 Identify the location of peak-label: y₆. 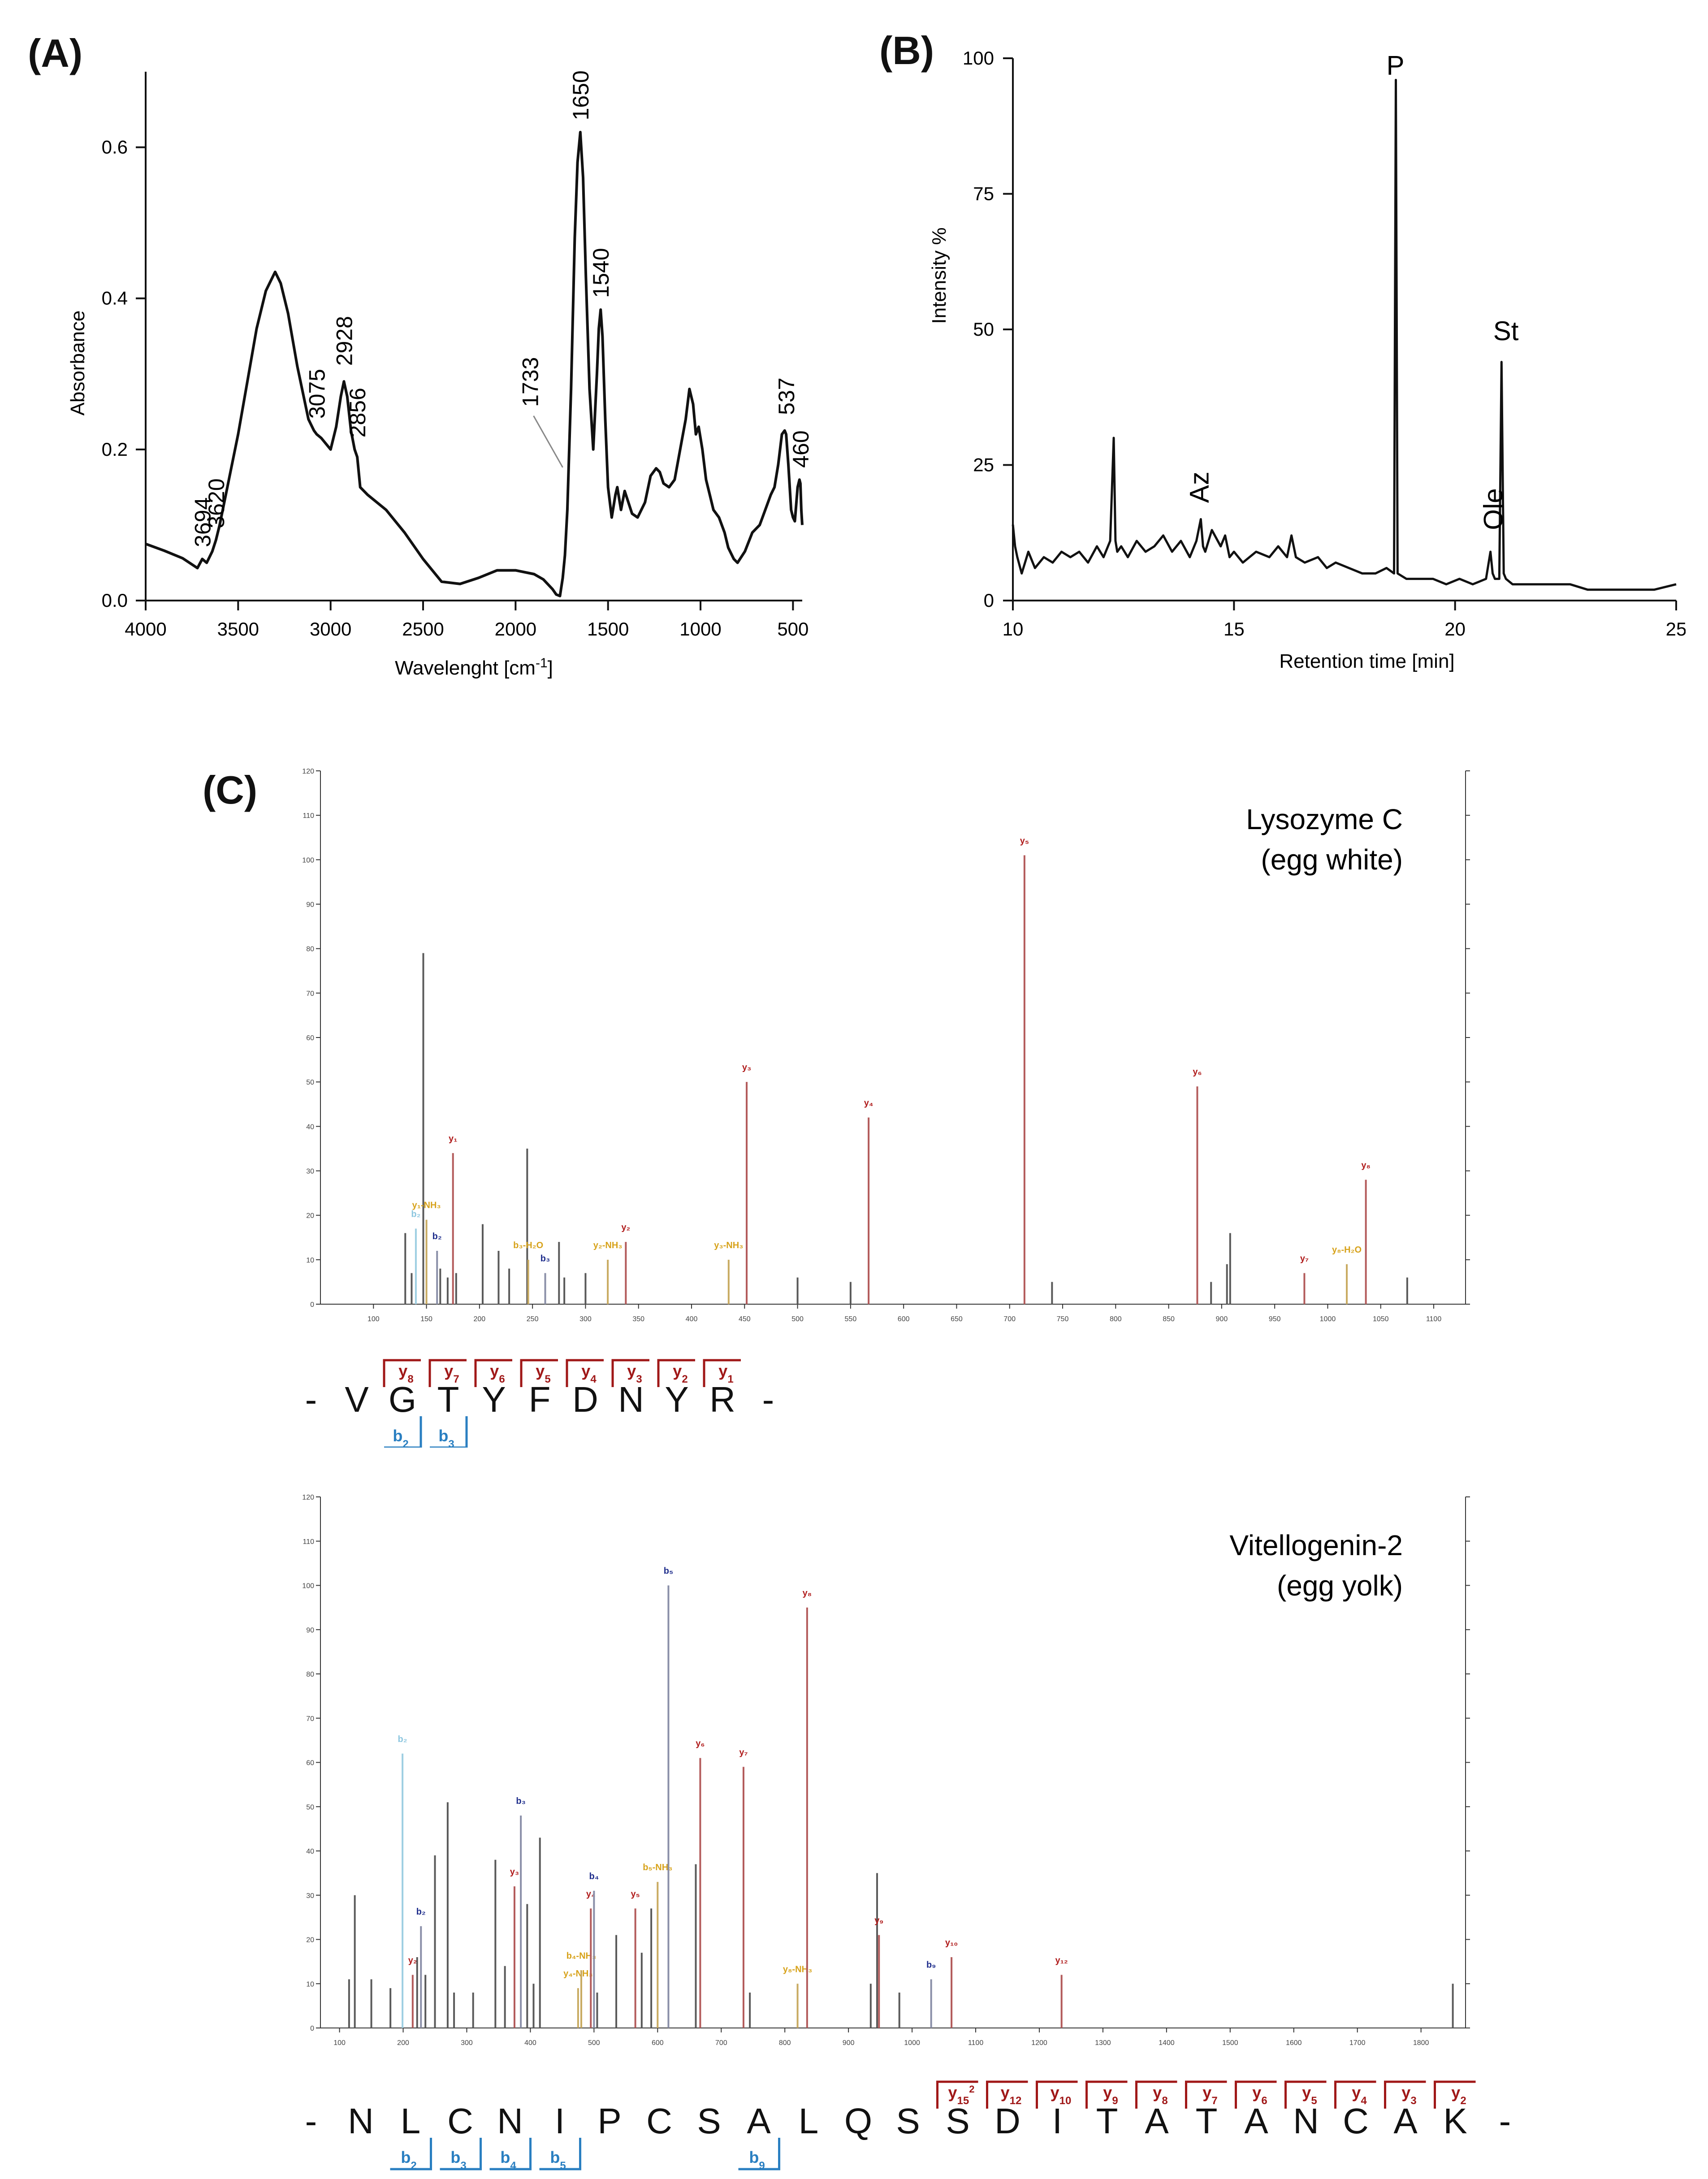
(1197, 1072).